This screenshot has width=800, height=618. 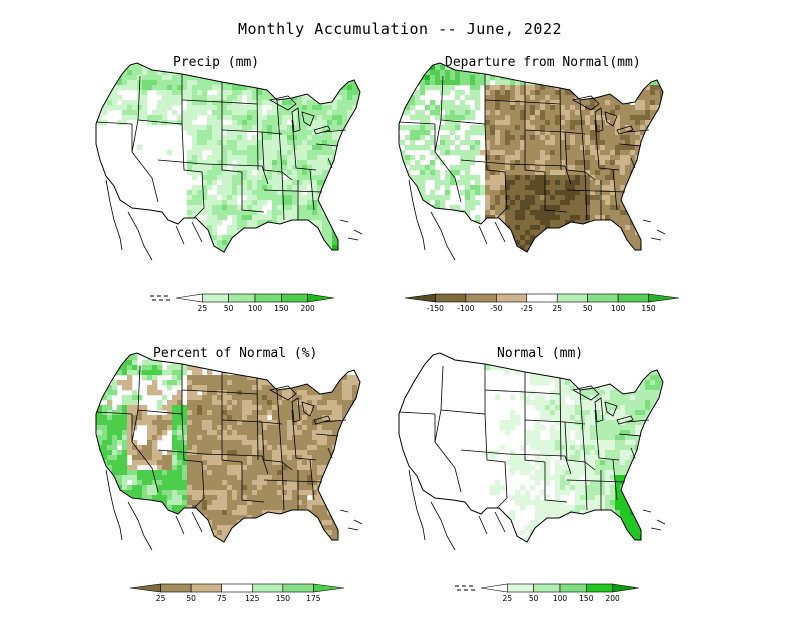 I want to click on main-title: Monthly Accumulation -- June, 2022, so click(x=400, y=29).